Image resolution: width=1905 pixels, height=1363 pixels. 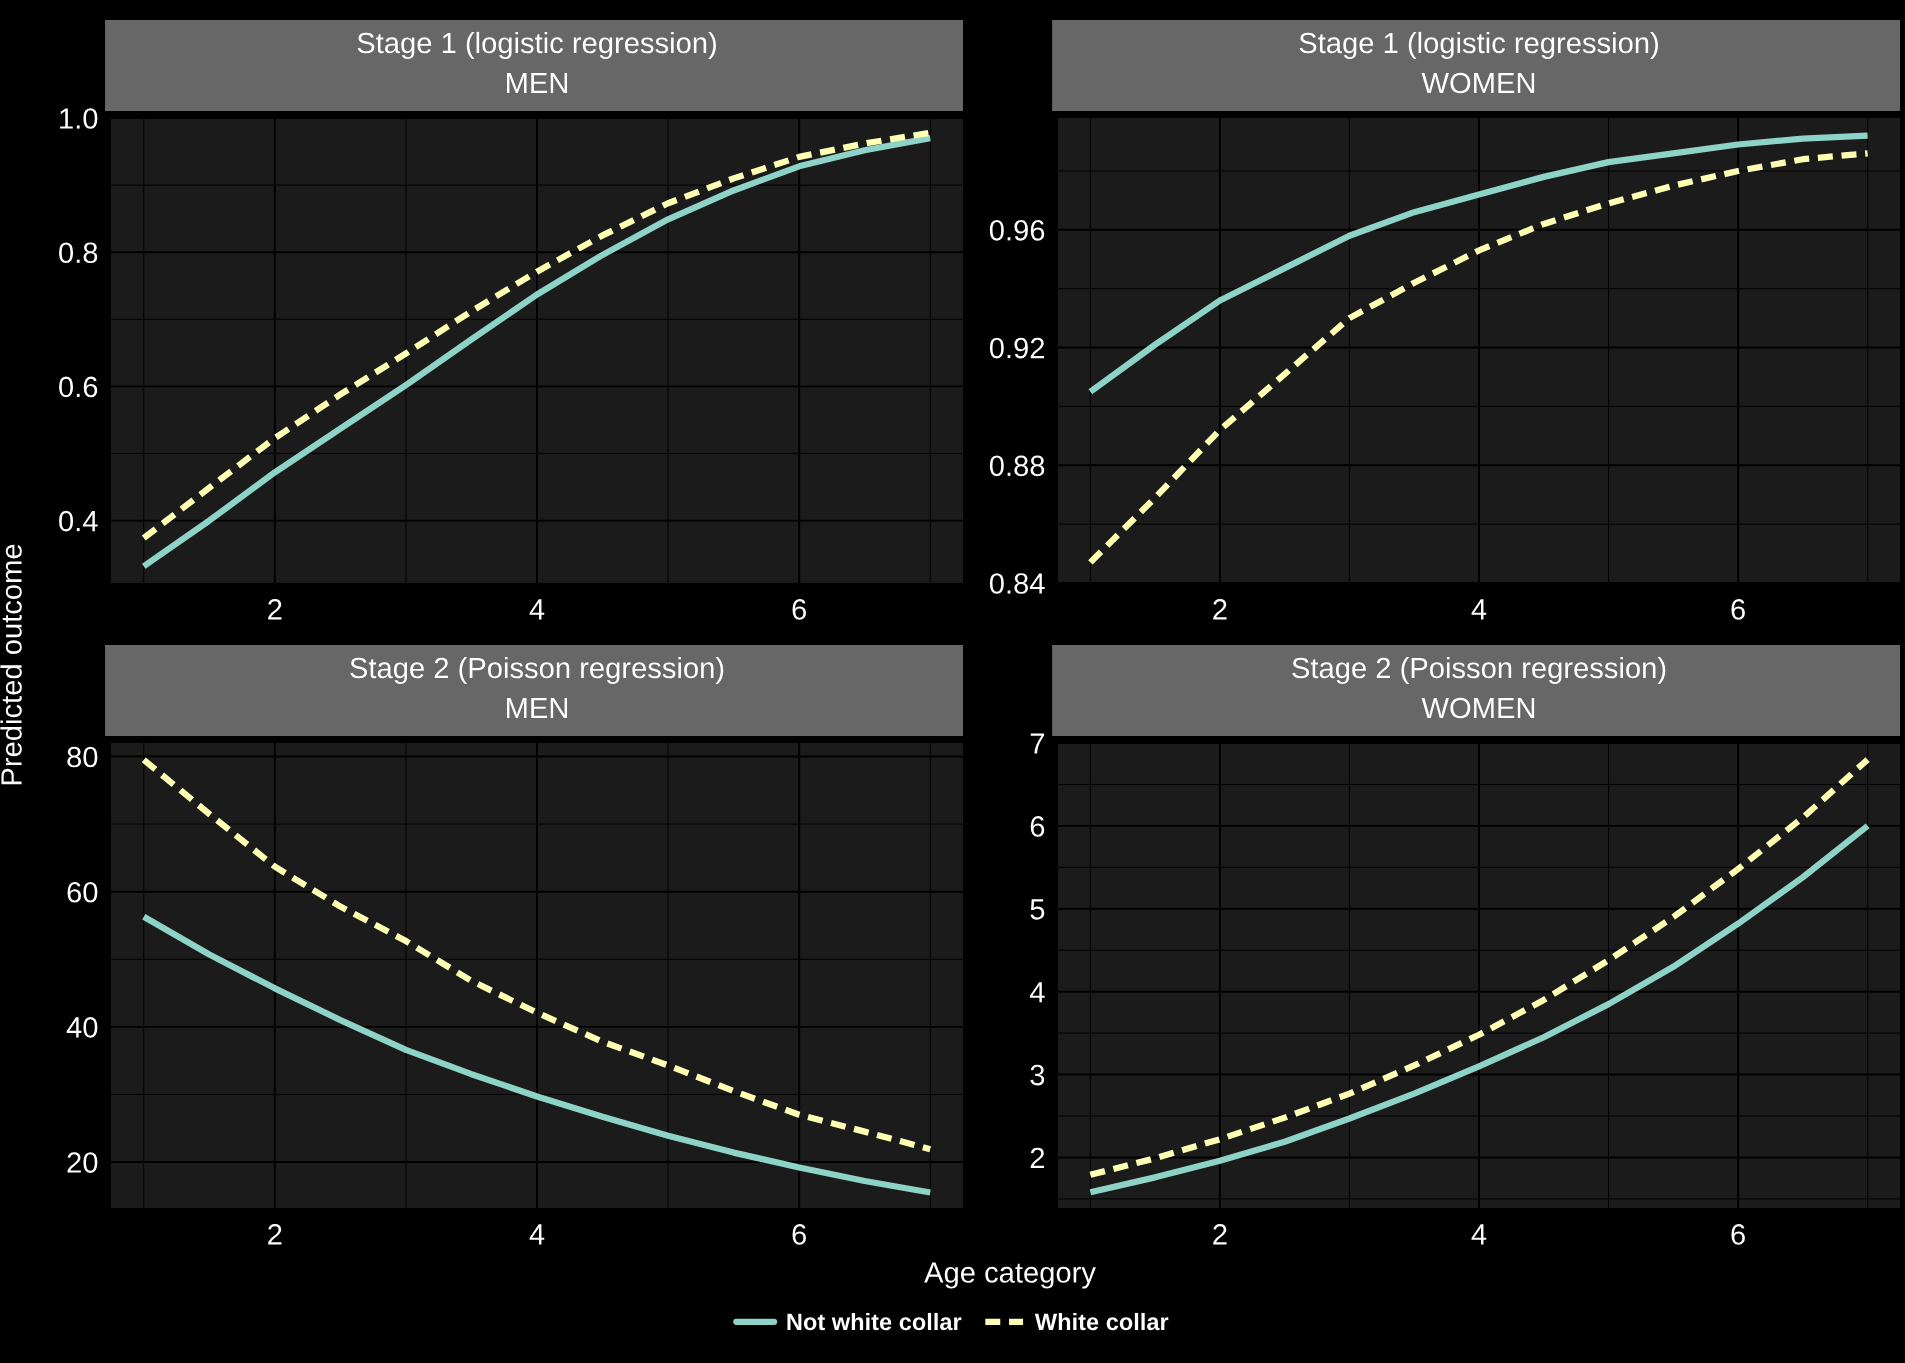 I want to click on legend-label: White collar, so click(x=1101, y=1321).